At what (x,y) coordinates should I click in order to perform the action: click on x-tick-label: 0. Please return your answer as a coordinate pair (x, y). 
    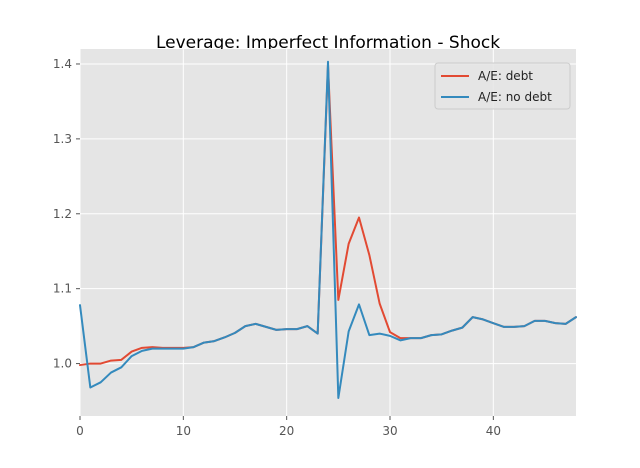
    Looking at the image, I should click on (80, 431).